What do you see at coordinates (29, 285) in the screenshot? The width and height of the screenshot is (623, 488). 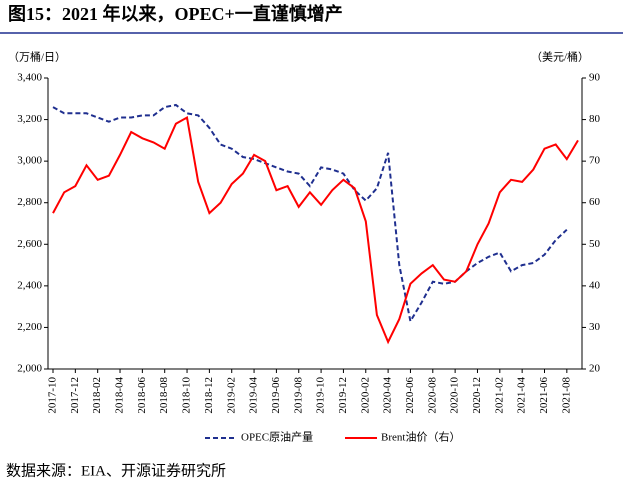 I see `y-tick-label: 2,400` at bounding box center [29, 285].